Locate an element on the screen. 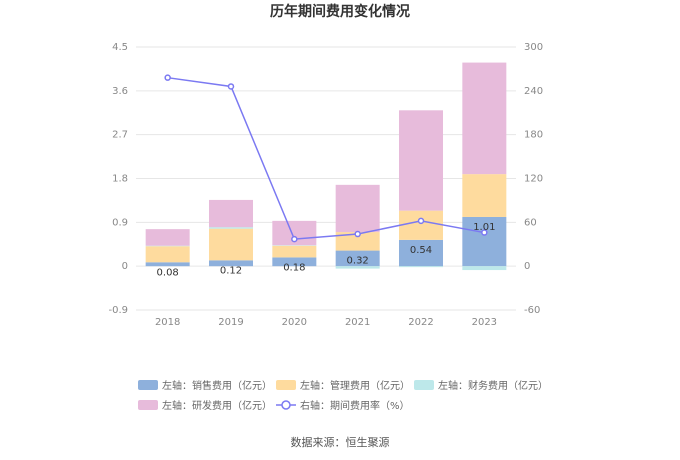 The width and height of the screenshot is (680, 460). x-tick-label: 2019 is located at coordinates (230, 322).